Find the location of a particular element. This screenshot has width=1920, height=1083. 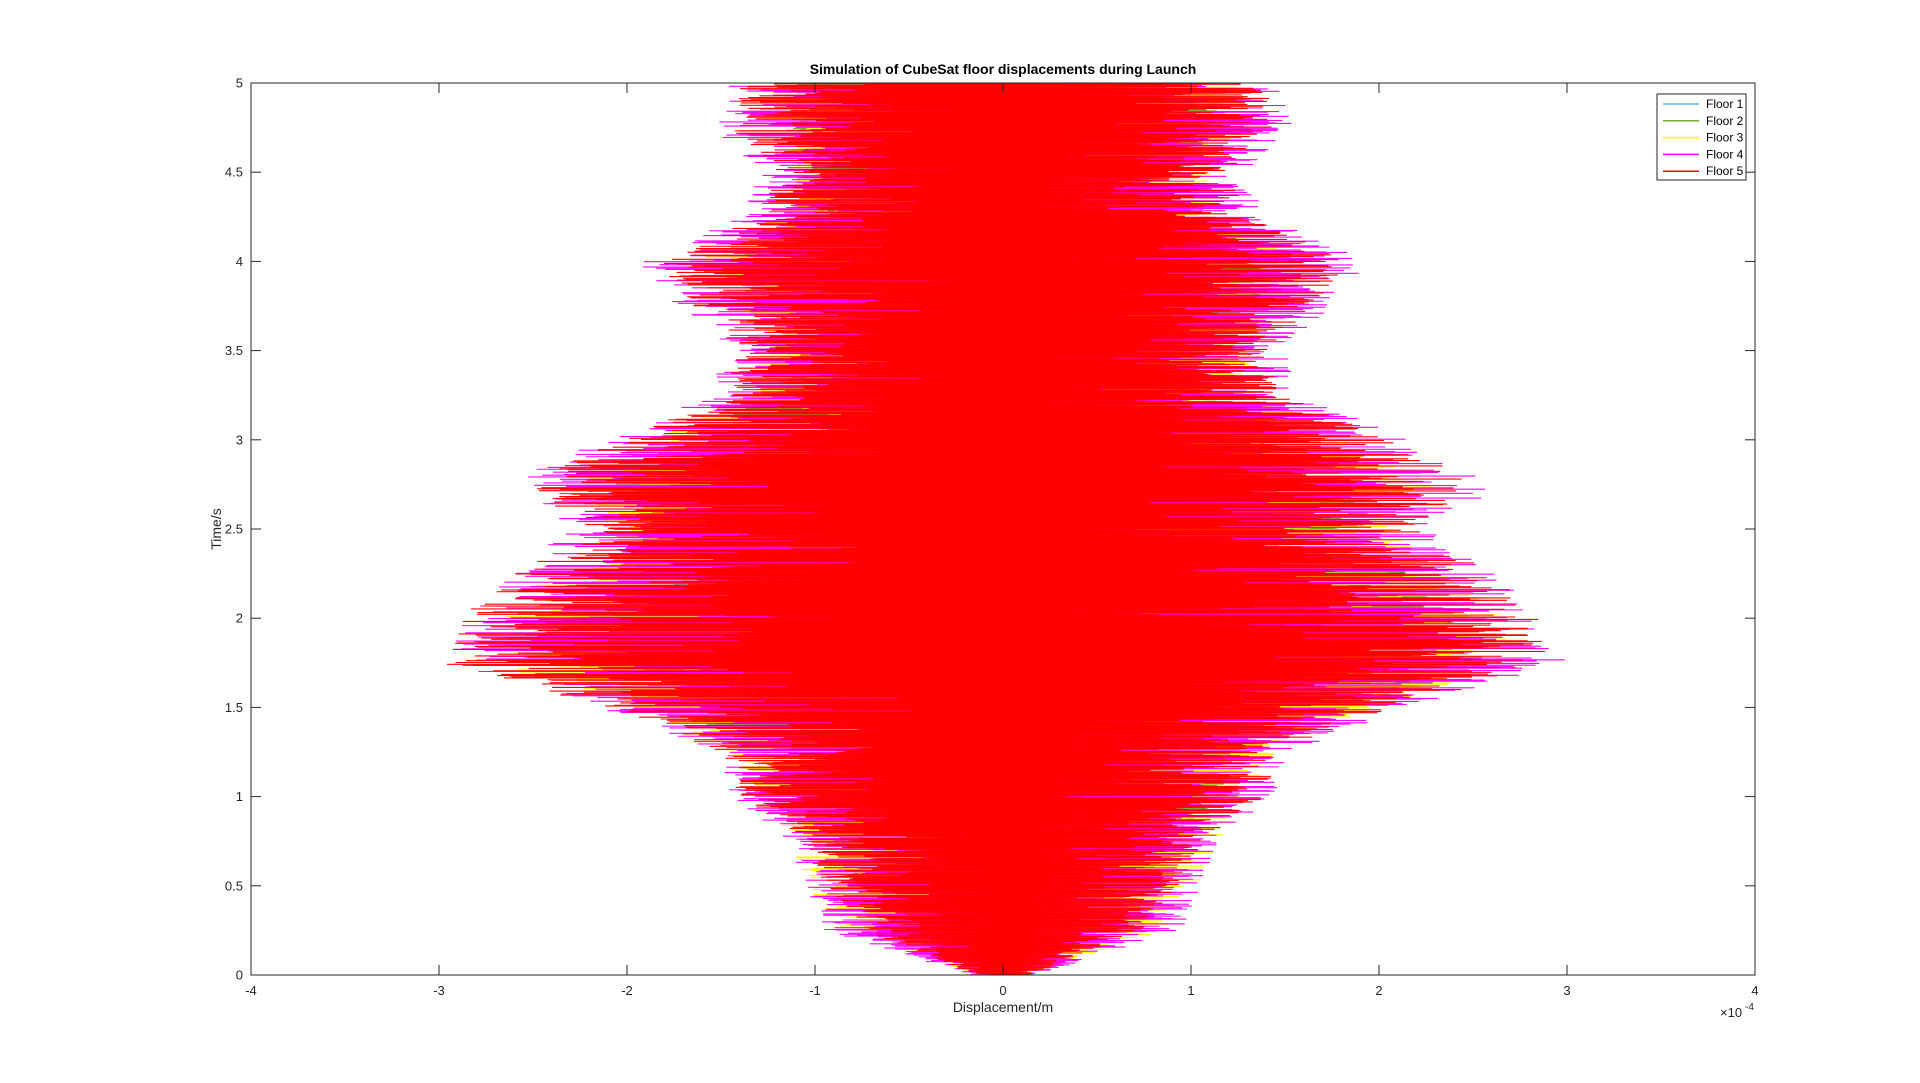

legend-label: Floor 4 is located at coordinates (1725, 154).